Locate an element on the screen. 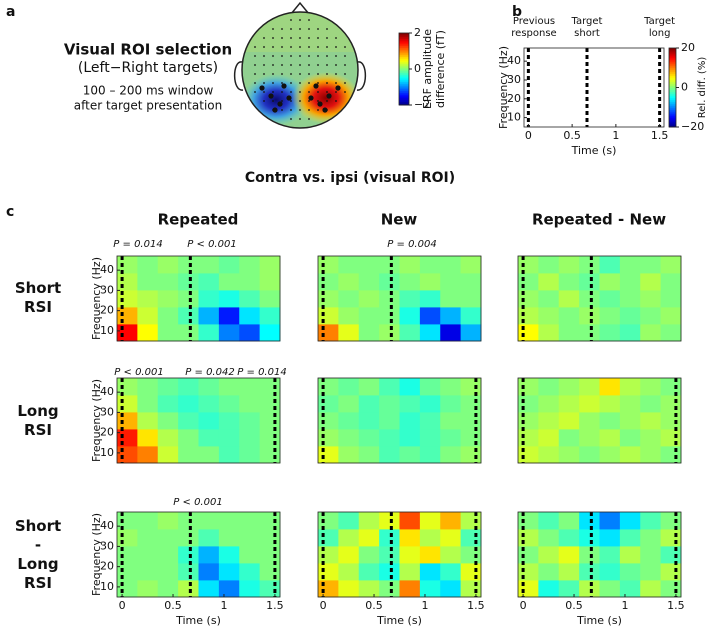 Image resolution: width=709 pixels, height=642 pixels. heatmap: P = 0.004 is located at coordinates (399, 290).